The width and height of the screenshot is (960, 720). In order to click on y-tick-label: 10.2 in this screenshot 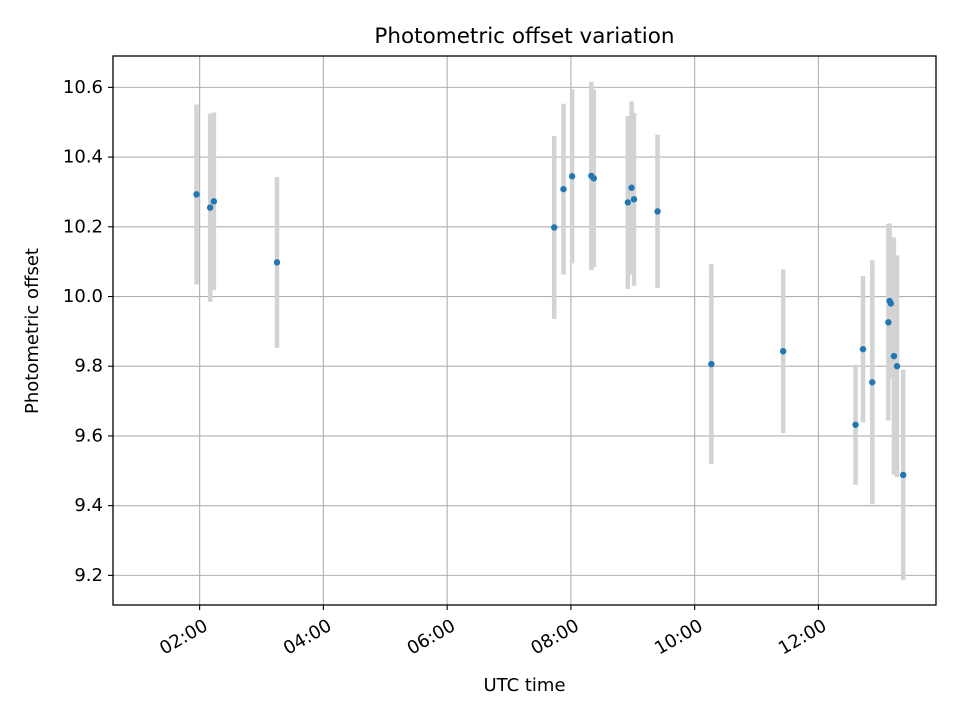, I will do `click(83, 226)`.